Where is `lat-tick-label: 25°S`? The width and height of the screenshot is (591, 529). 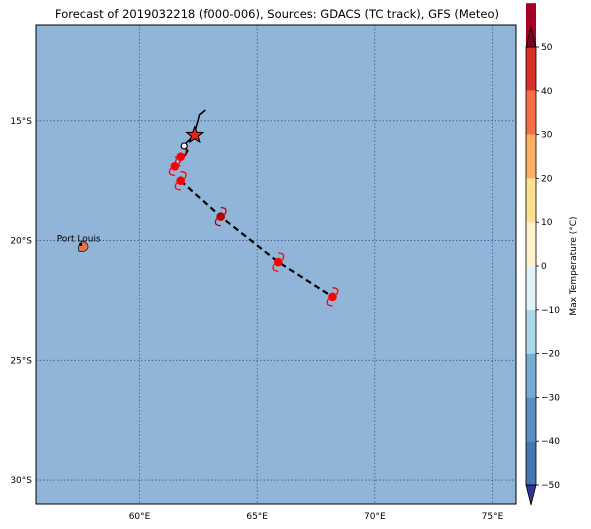 lat-tick-label: 25°S is located at coordinates (21, 361).